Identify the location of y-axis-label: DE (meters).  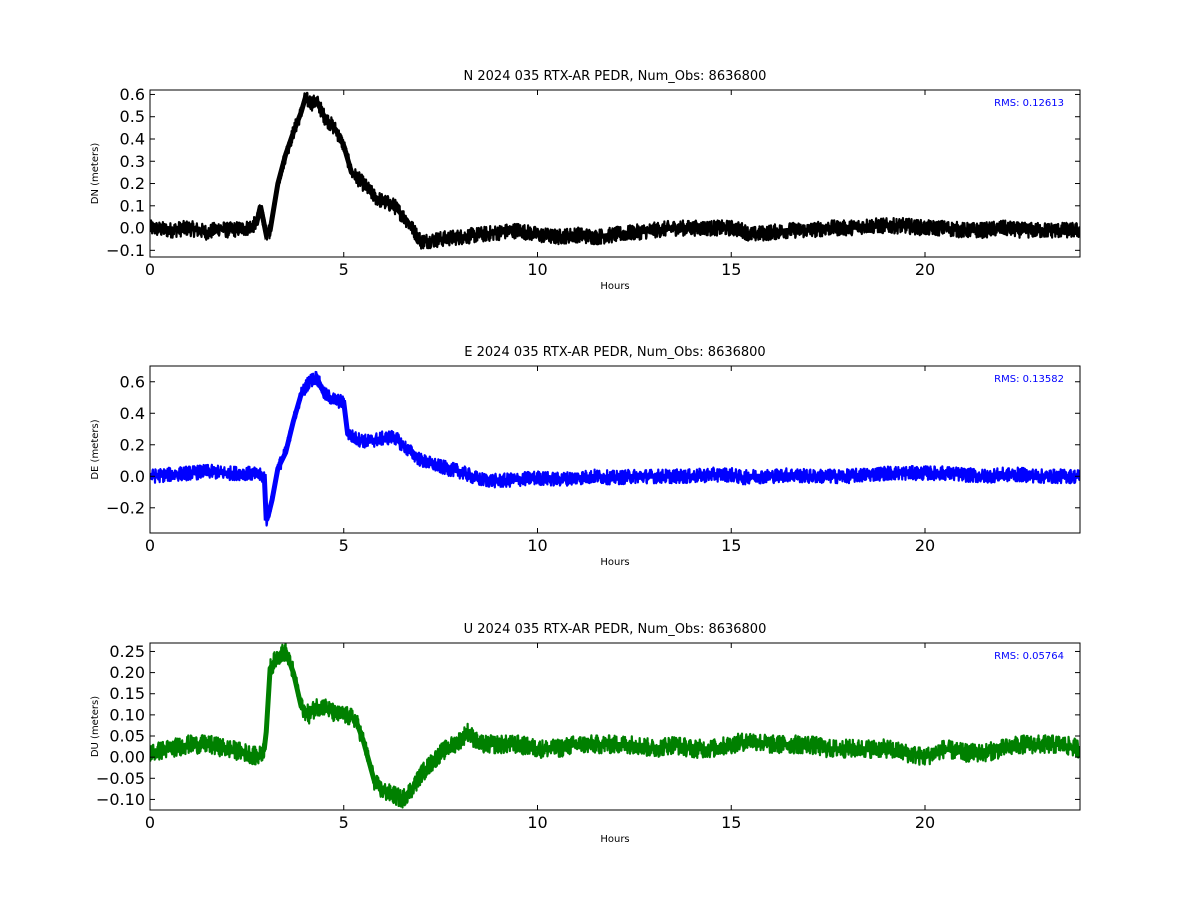
(95, 449).